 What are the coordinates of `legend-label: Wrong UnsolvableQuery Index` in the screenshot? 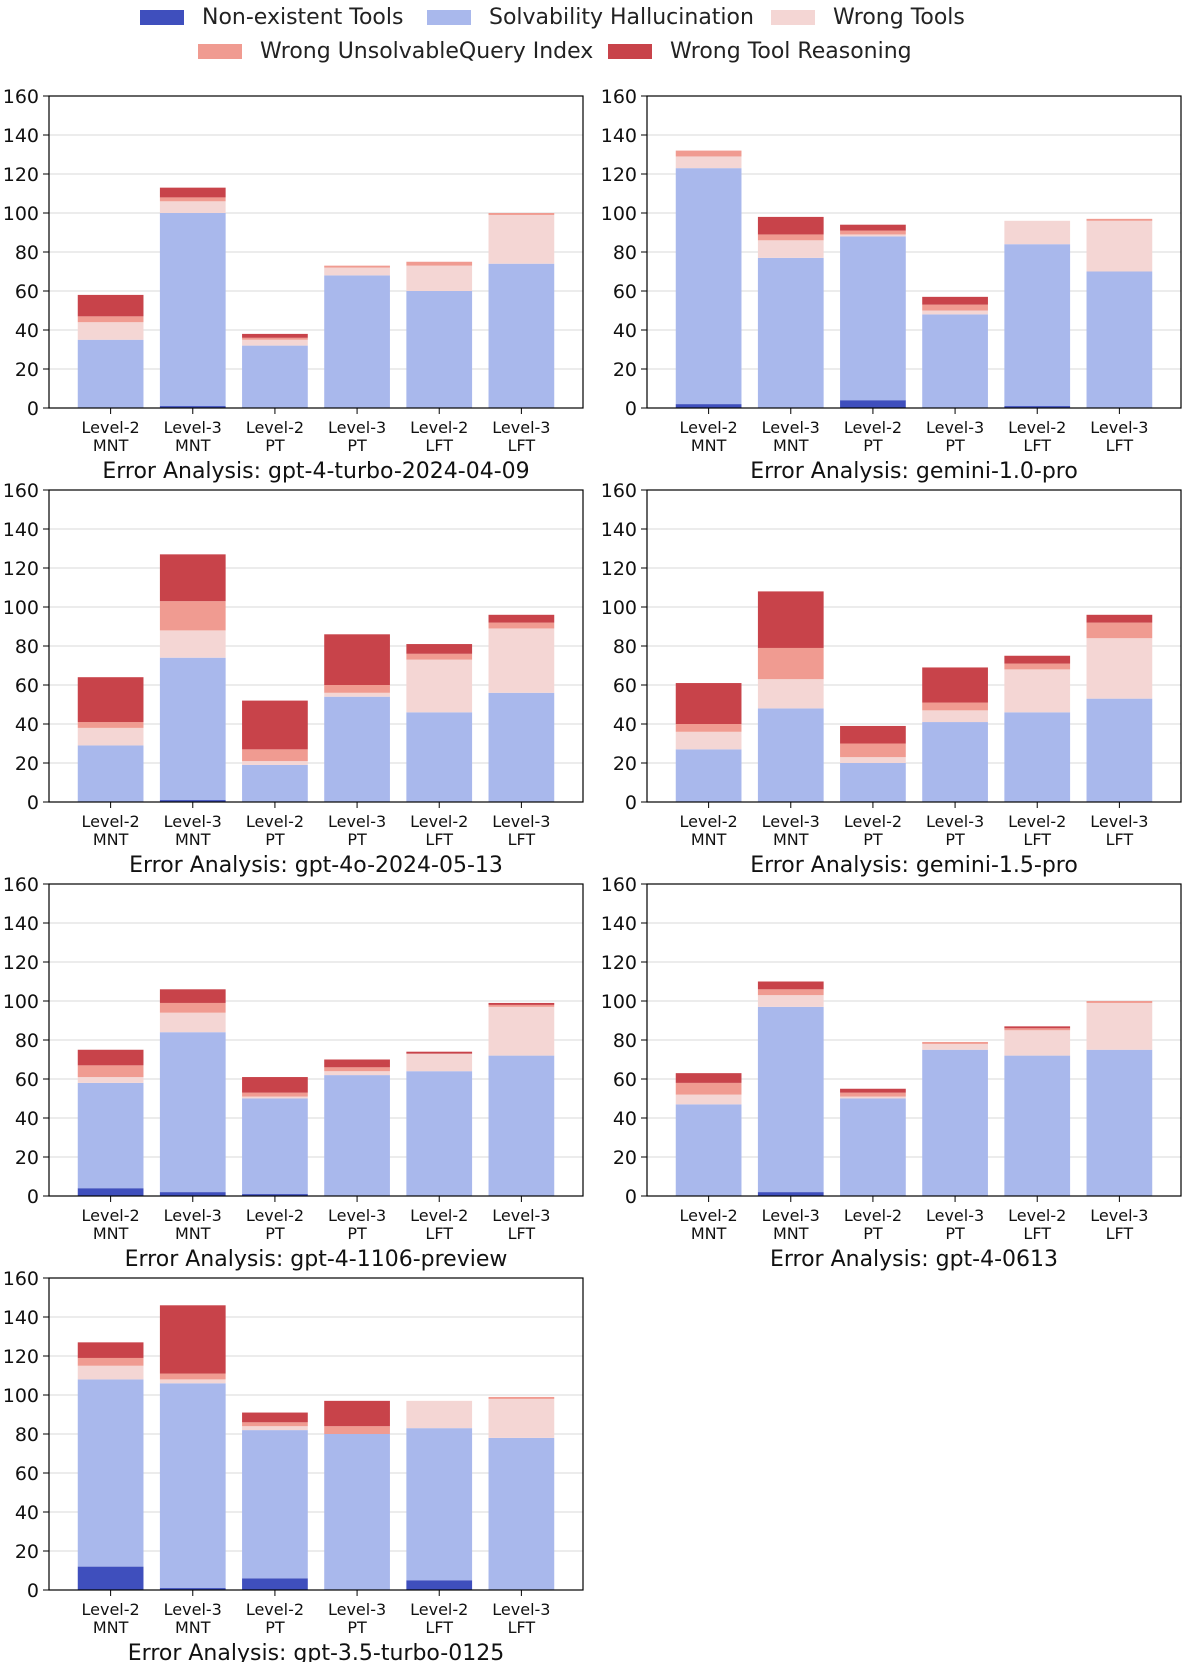 It's located at (427, 51).